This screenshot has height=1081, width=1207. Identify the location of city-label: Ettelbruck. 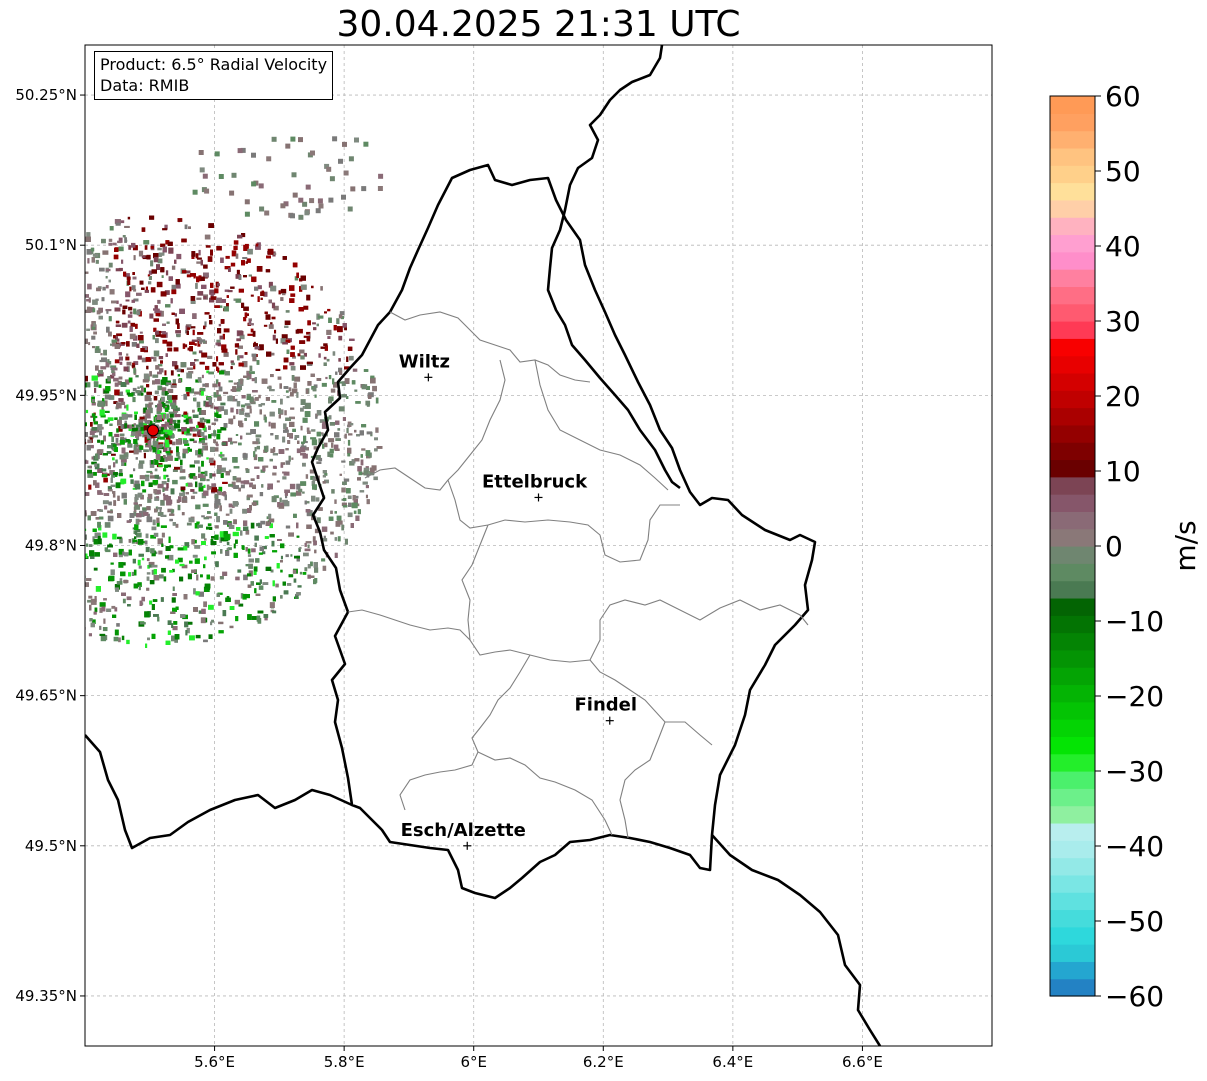
(535, 481).